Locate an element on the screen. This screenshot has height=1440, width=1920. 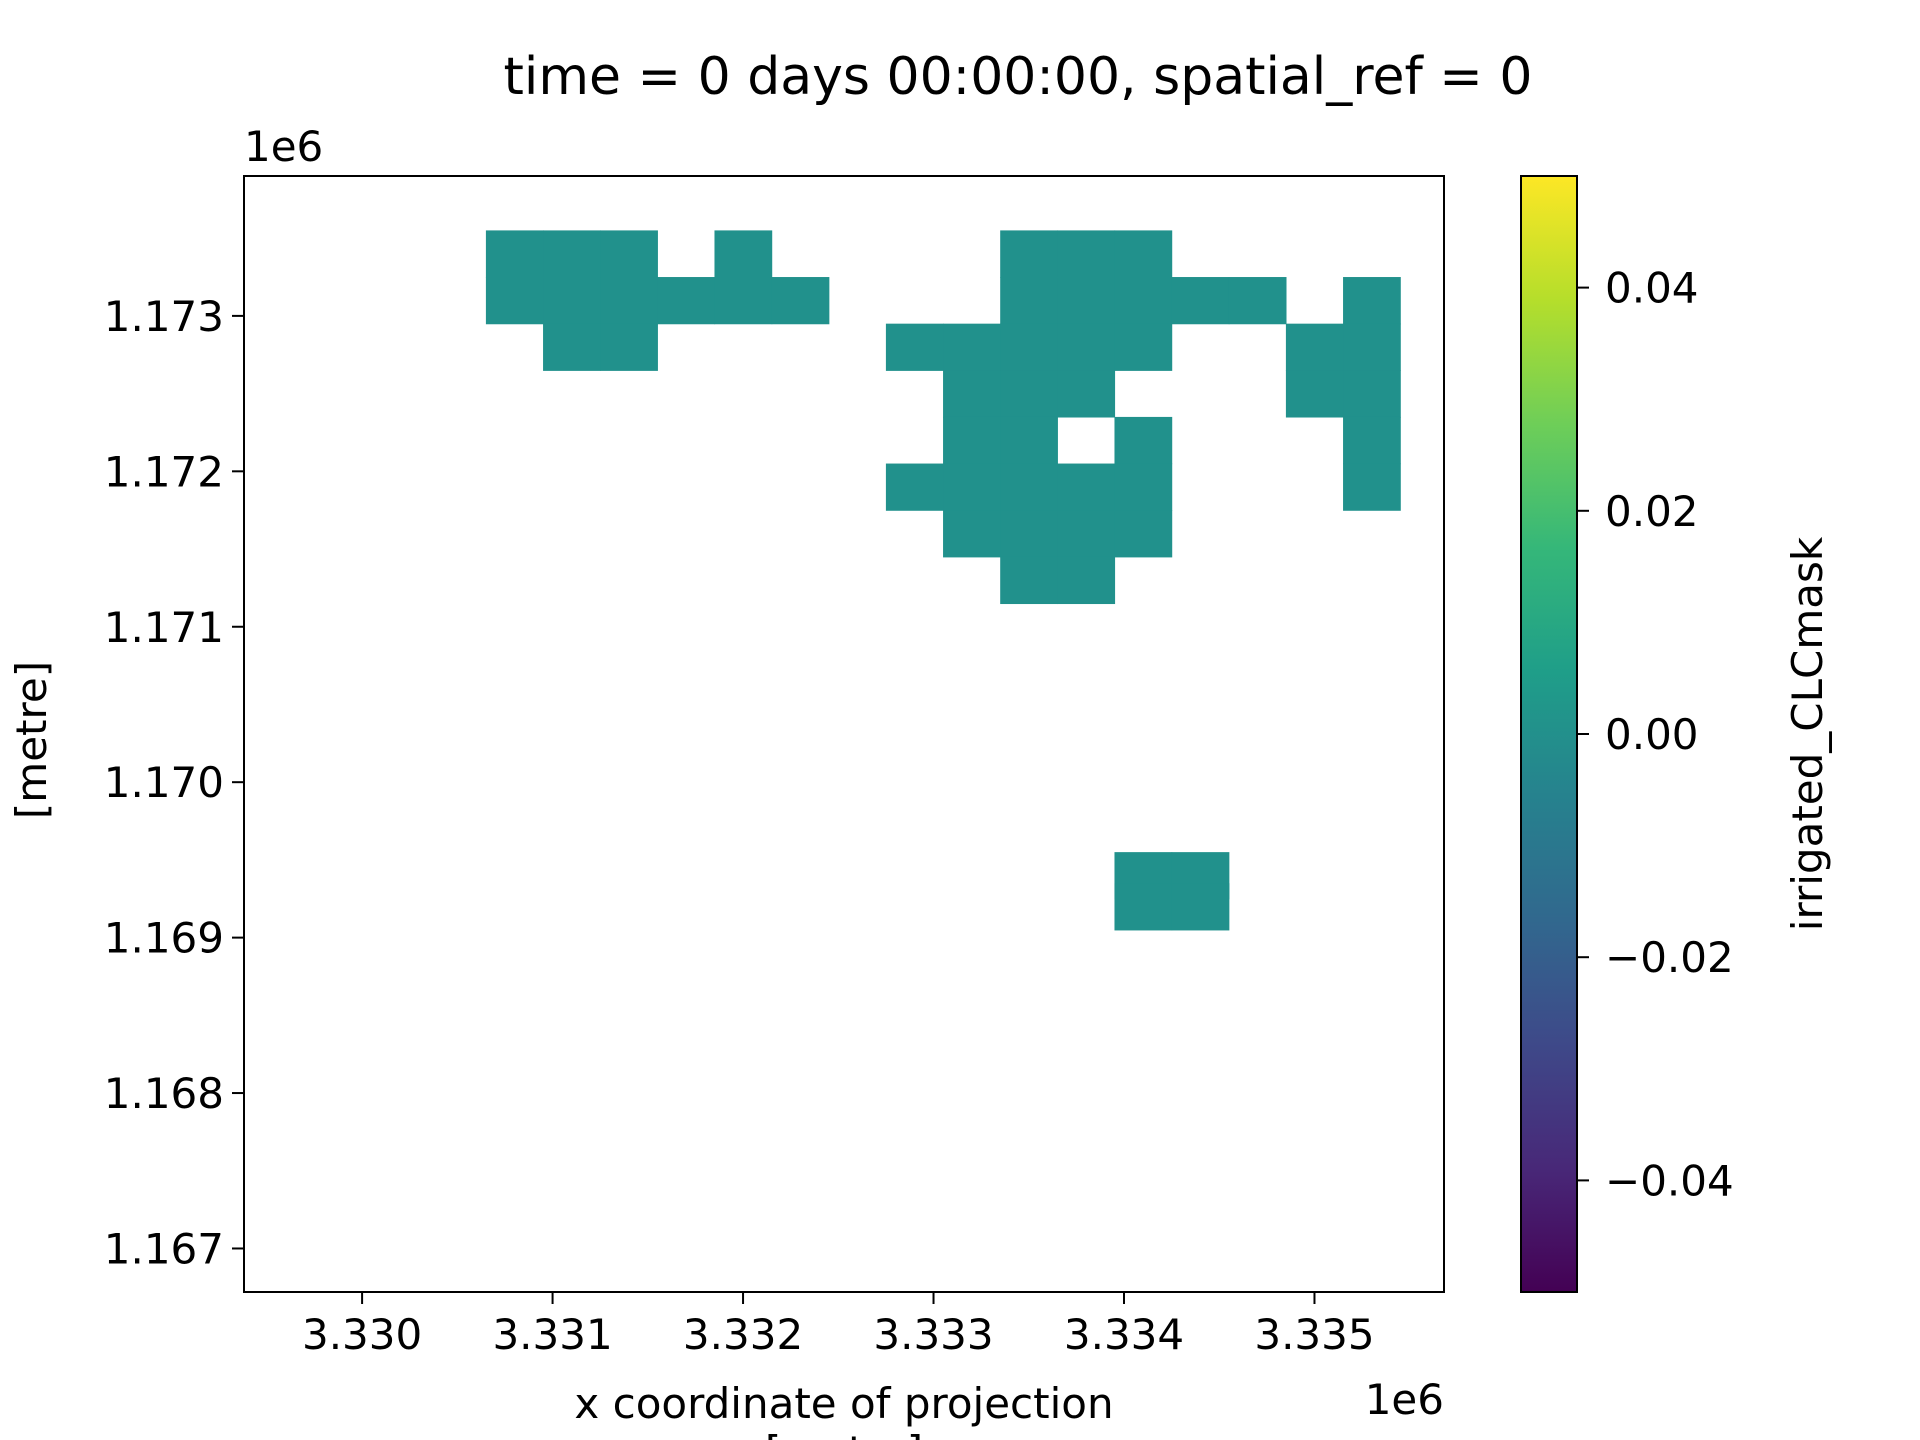
x-axis-label-line1: x coordinate of projection is located at coordinates (843, 1403).